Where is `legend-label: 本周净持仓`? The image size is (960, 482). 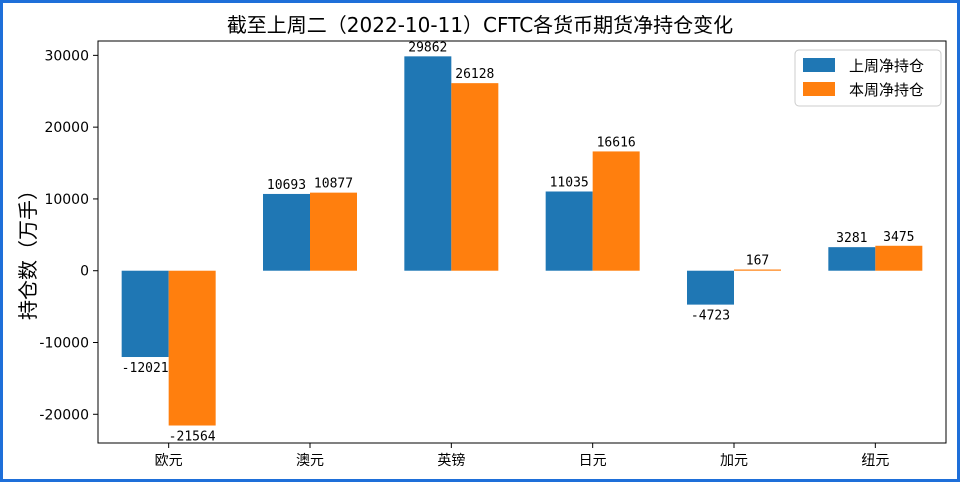 legend-label: 本周净持仓 is located at coordinates (886, 90).